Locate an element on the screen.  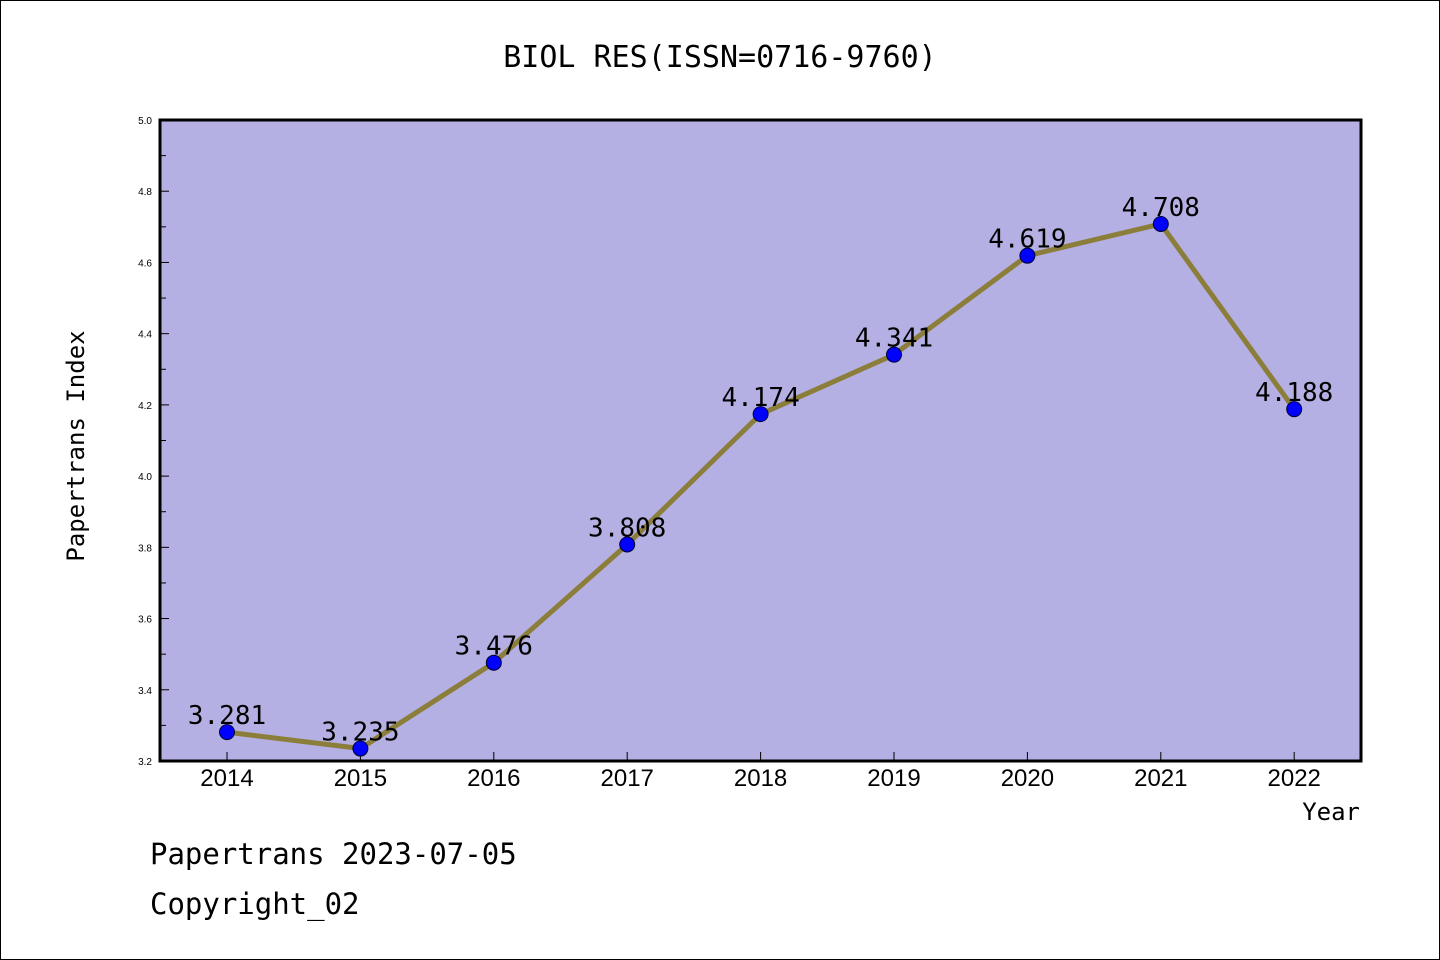
x-axis-label: Year is located at coordinates (1331, 812).